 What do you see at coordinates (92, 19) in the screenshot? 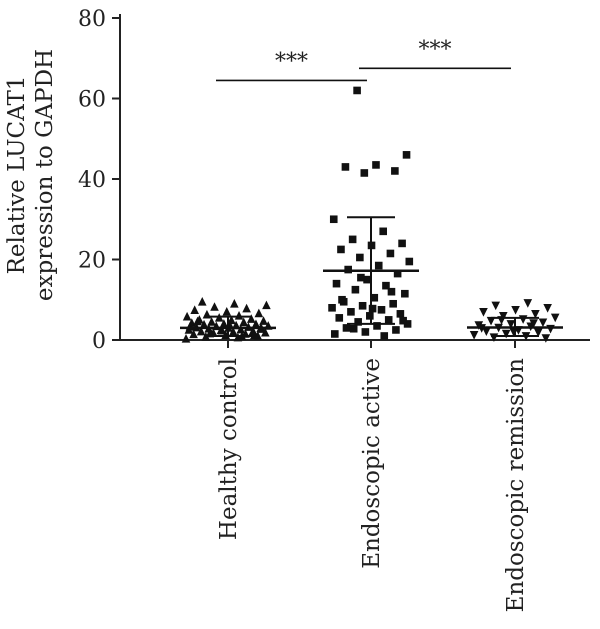
I see `y-tick-label: 80` at bounding box center [92, 19].